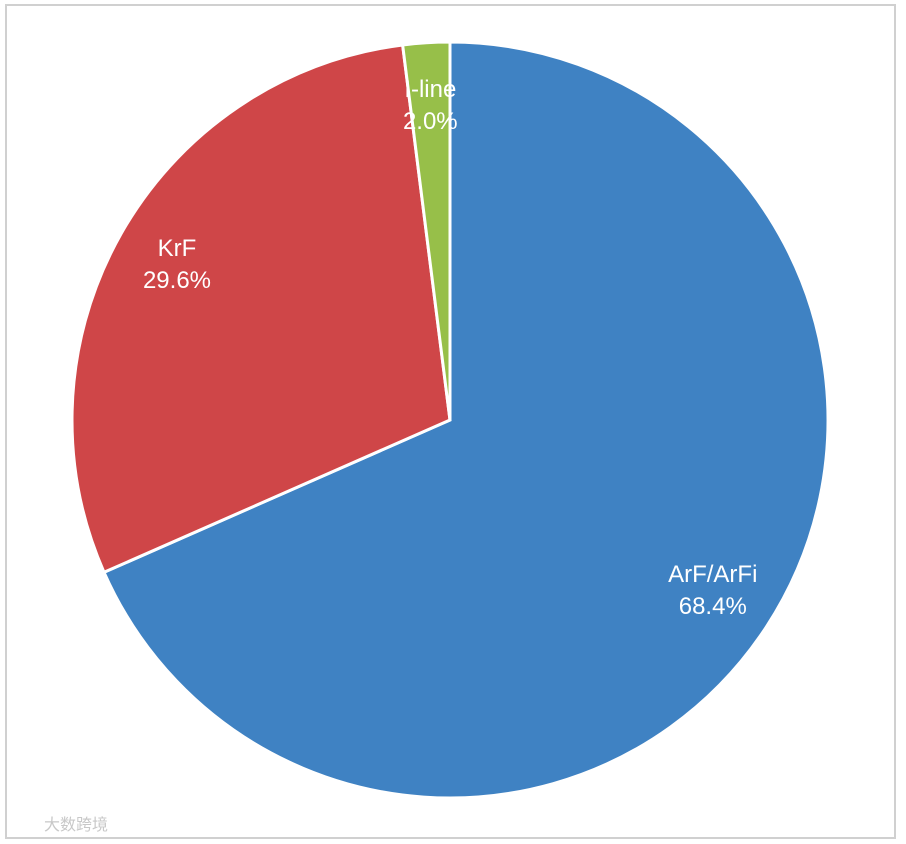 The width and height of the screenshot is (906, 844). Describe the element at coordinates (426, 230) in the screenshot. I see `pie-slice` at that location.